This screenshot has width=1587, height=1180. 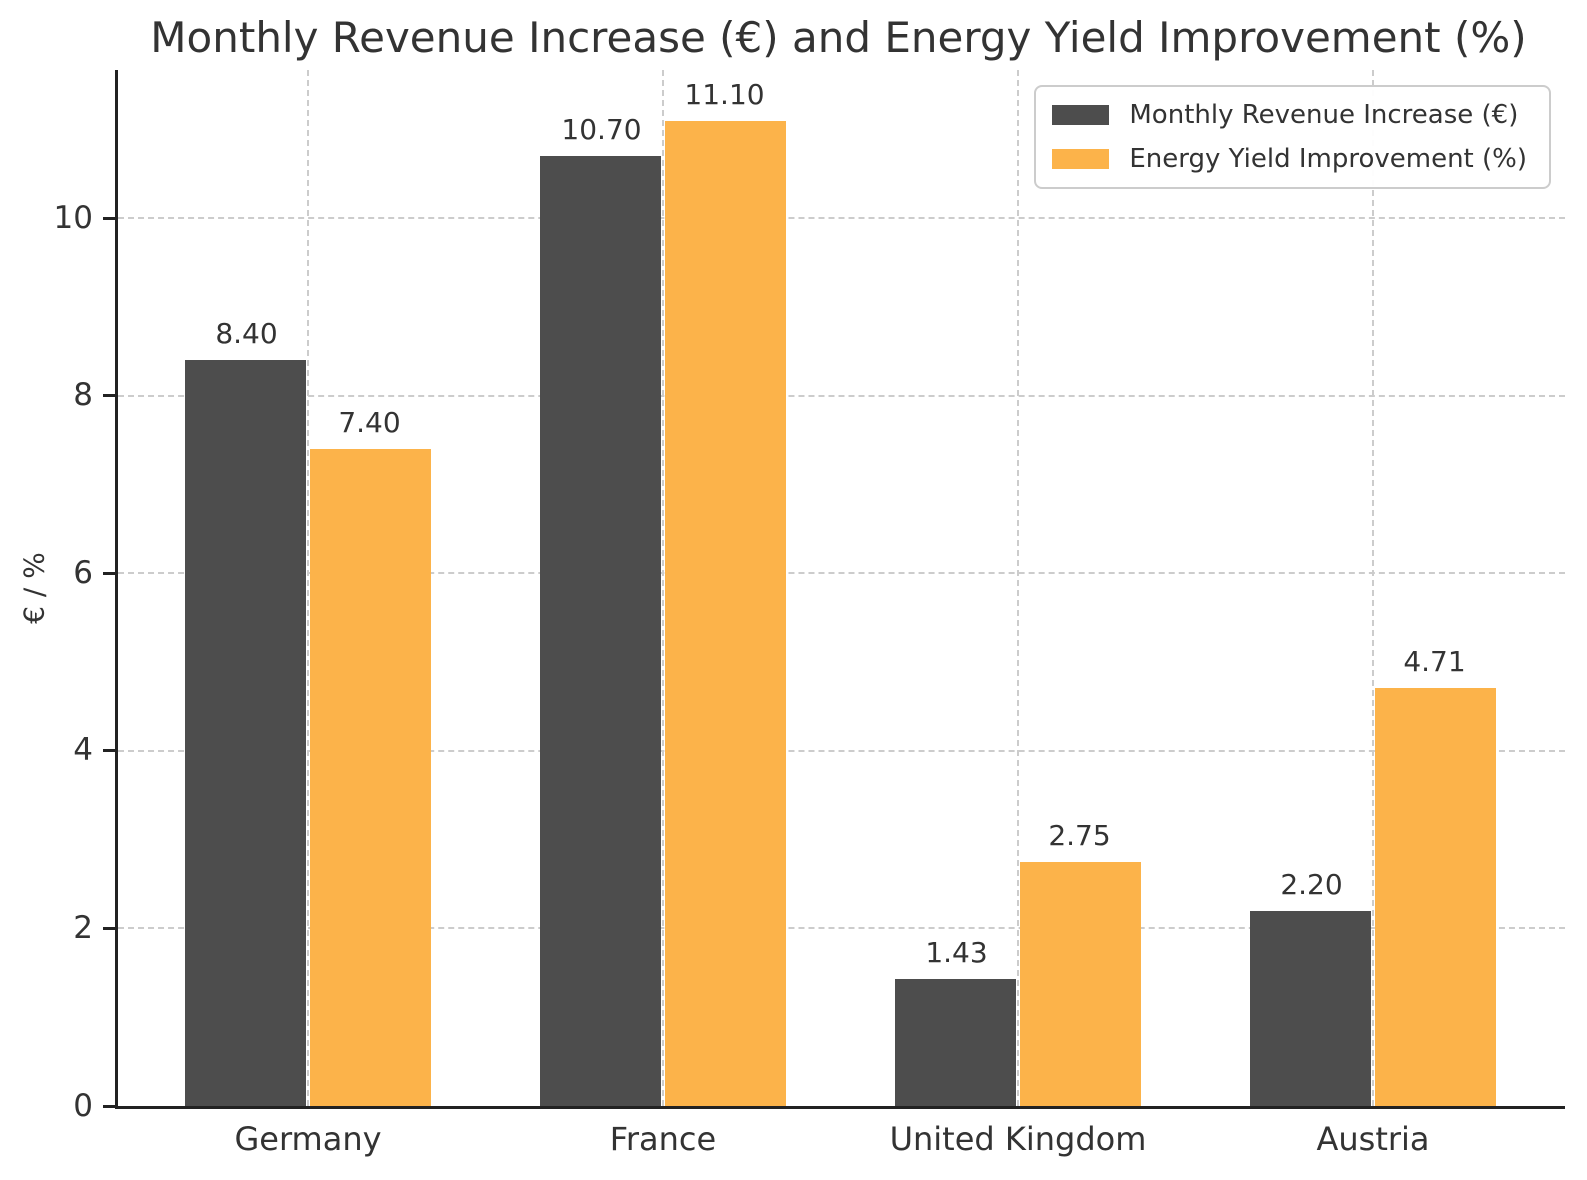 I want to click on legend-item-yield: Energy Yield Improvement (%), so click(x=1289, y=159).